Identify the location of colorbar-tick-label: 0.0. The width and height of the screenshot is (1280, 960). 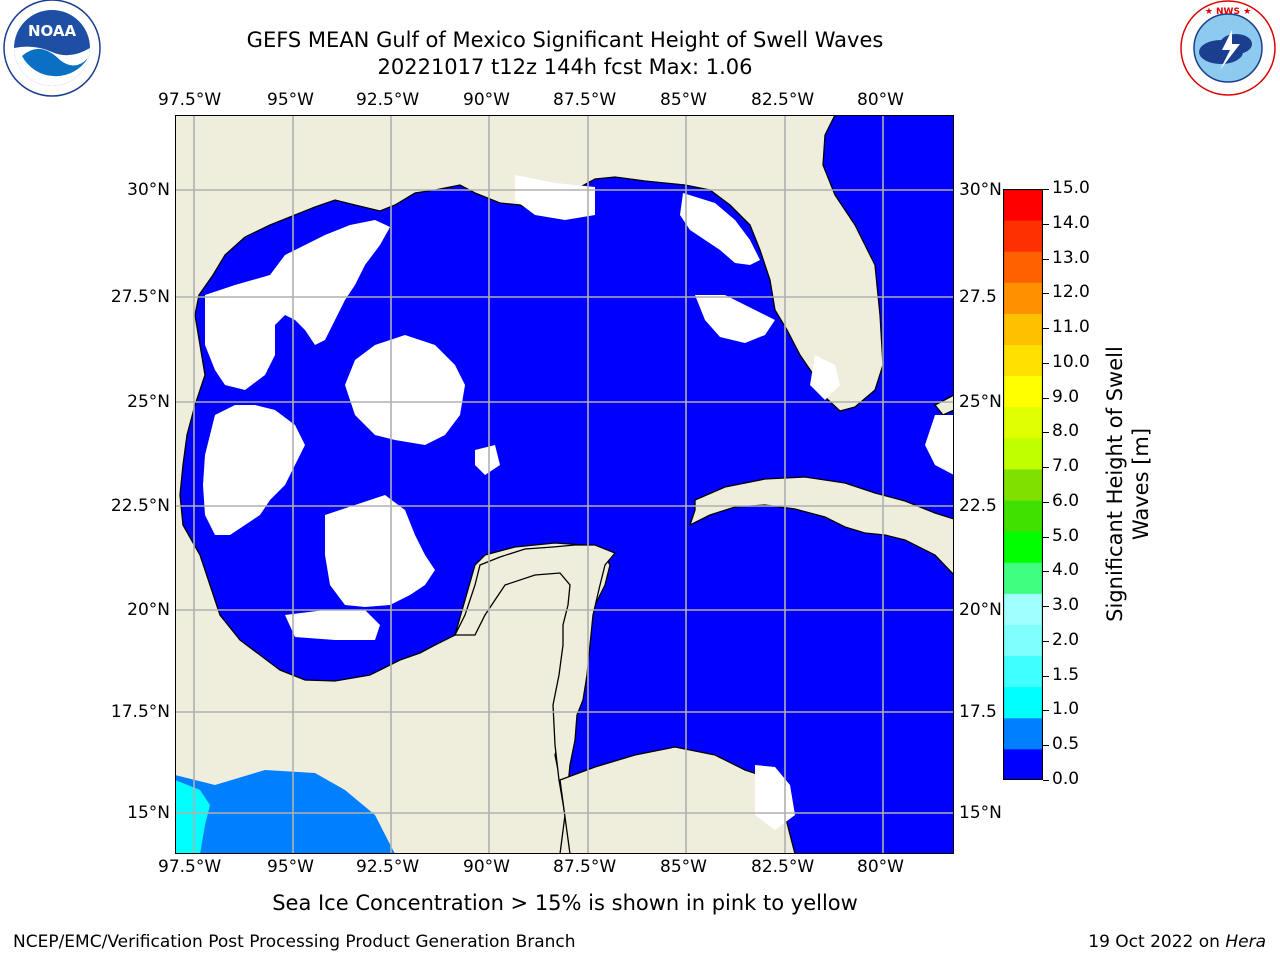
(1066, 779).